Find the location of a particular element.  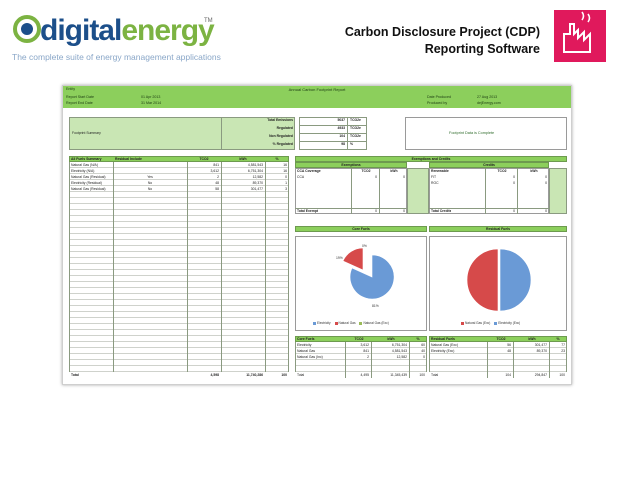

fuels-cell-2-4: 0 is located at coordinates (286, 177).